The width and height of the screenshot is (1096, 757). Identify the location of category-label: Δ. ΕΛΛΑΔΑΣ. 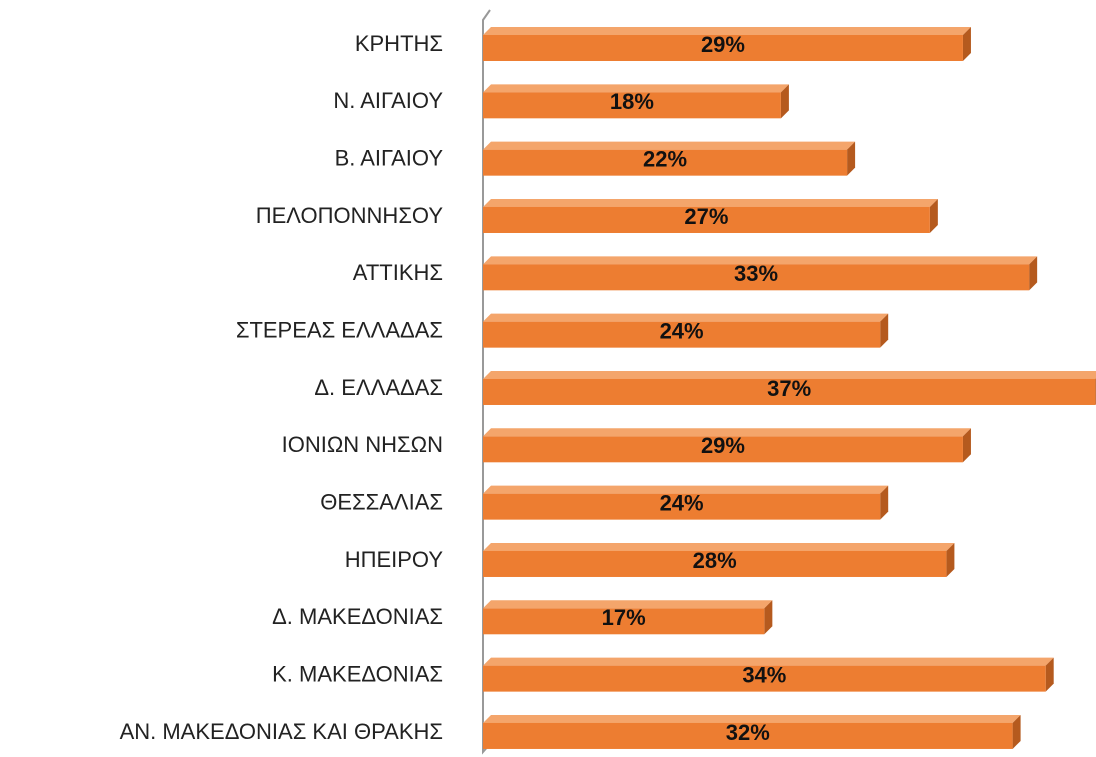
(378, 387).